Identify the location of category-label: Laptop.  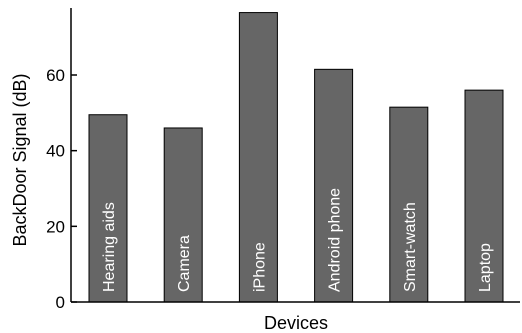
(485, 267).